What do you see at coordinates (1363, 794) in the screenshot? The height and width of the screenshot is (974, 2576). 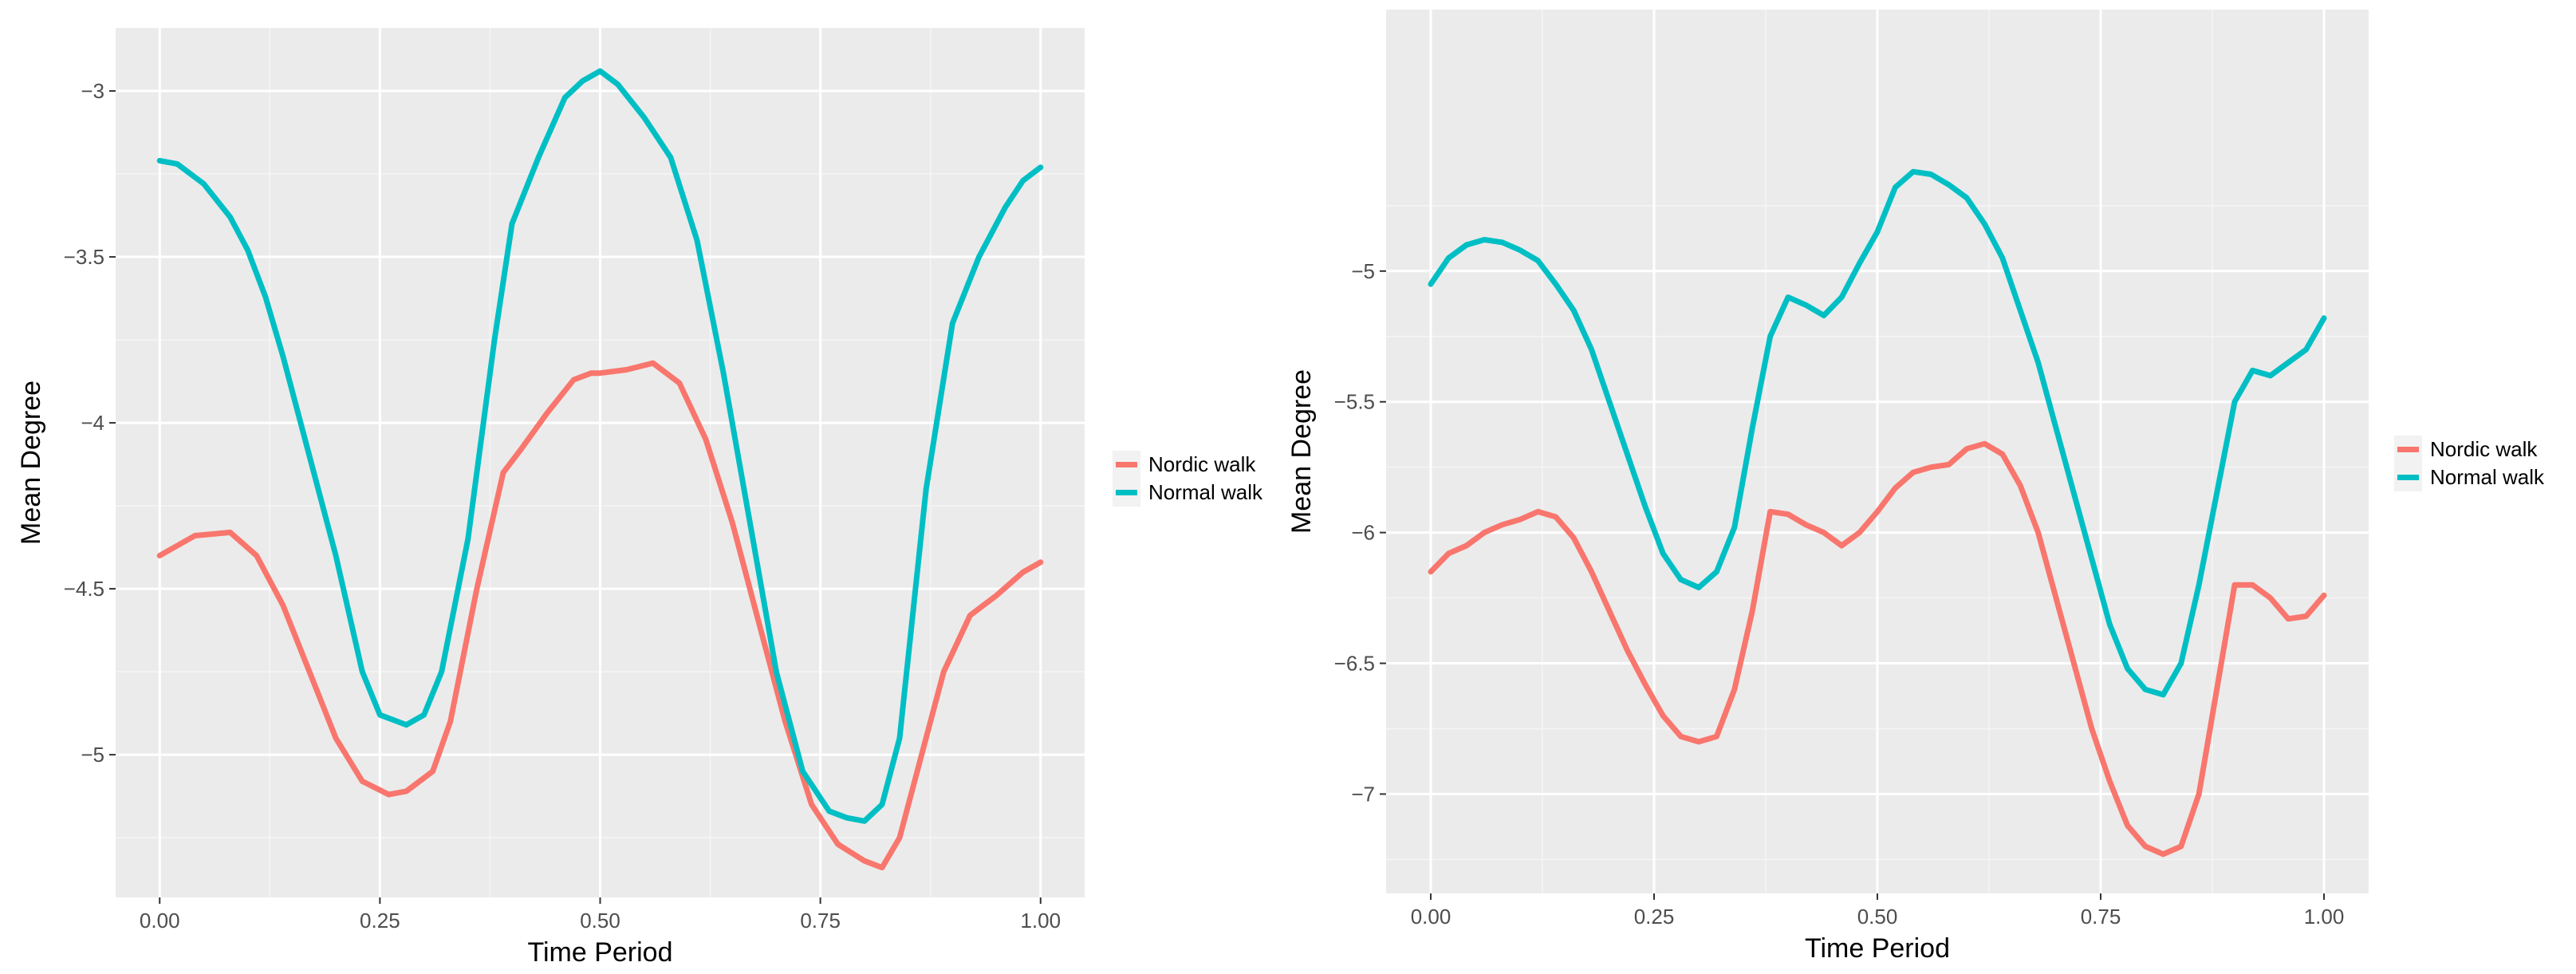 I see `y-tick-label: −7` at bounding box center [1363, 794].